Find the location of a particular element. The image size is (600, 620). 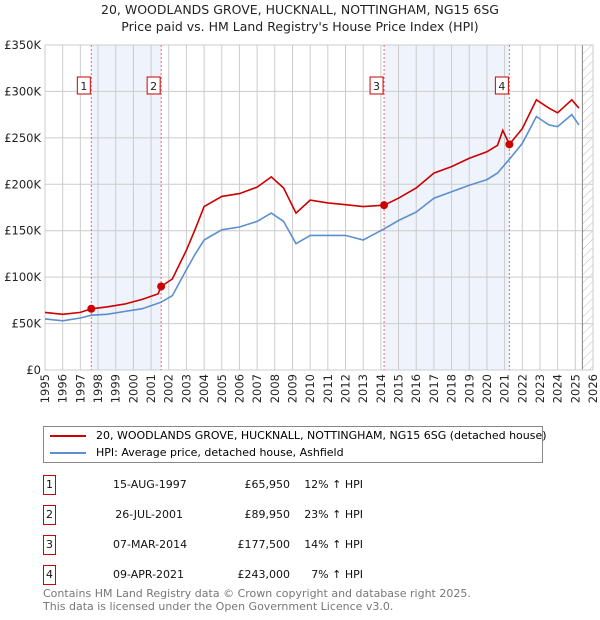

sale-hpi-diff: 23% ↑ HPI is located at coordinates (333, 514).